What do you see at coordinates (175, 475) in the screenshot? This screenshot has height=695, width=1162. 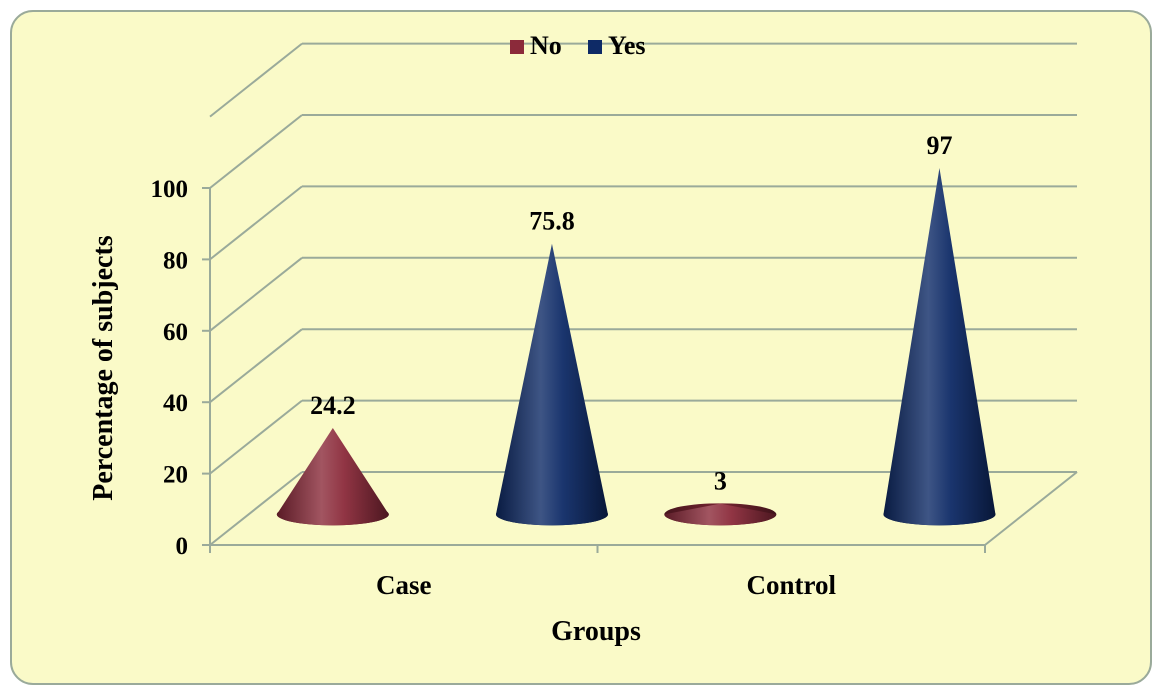 I see `y-tick-label: 20` at bounding box center [175, 475].